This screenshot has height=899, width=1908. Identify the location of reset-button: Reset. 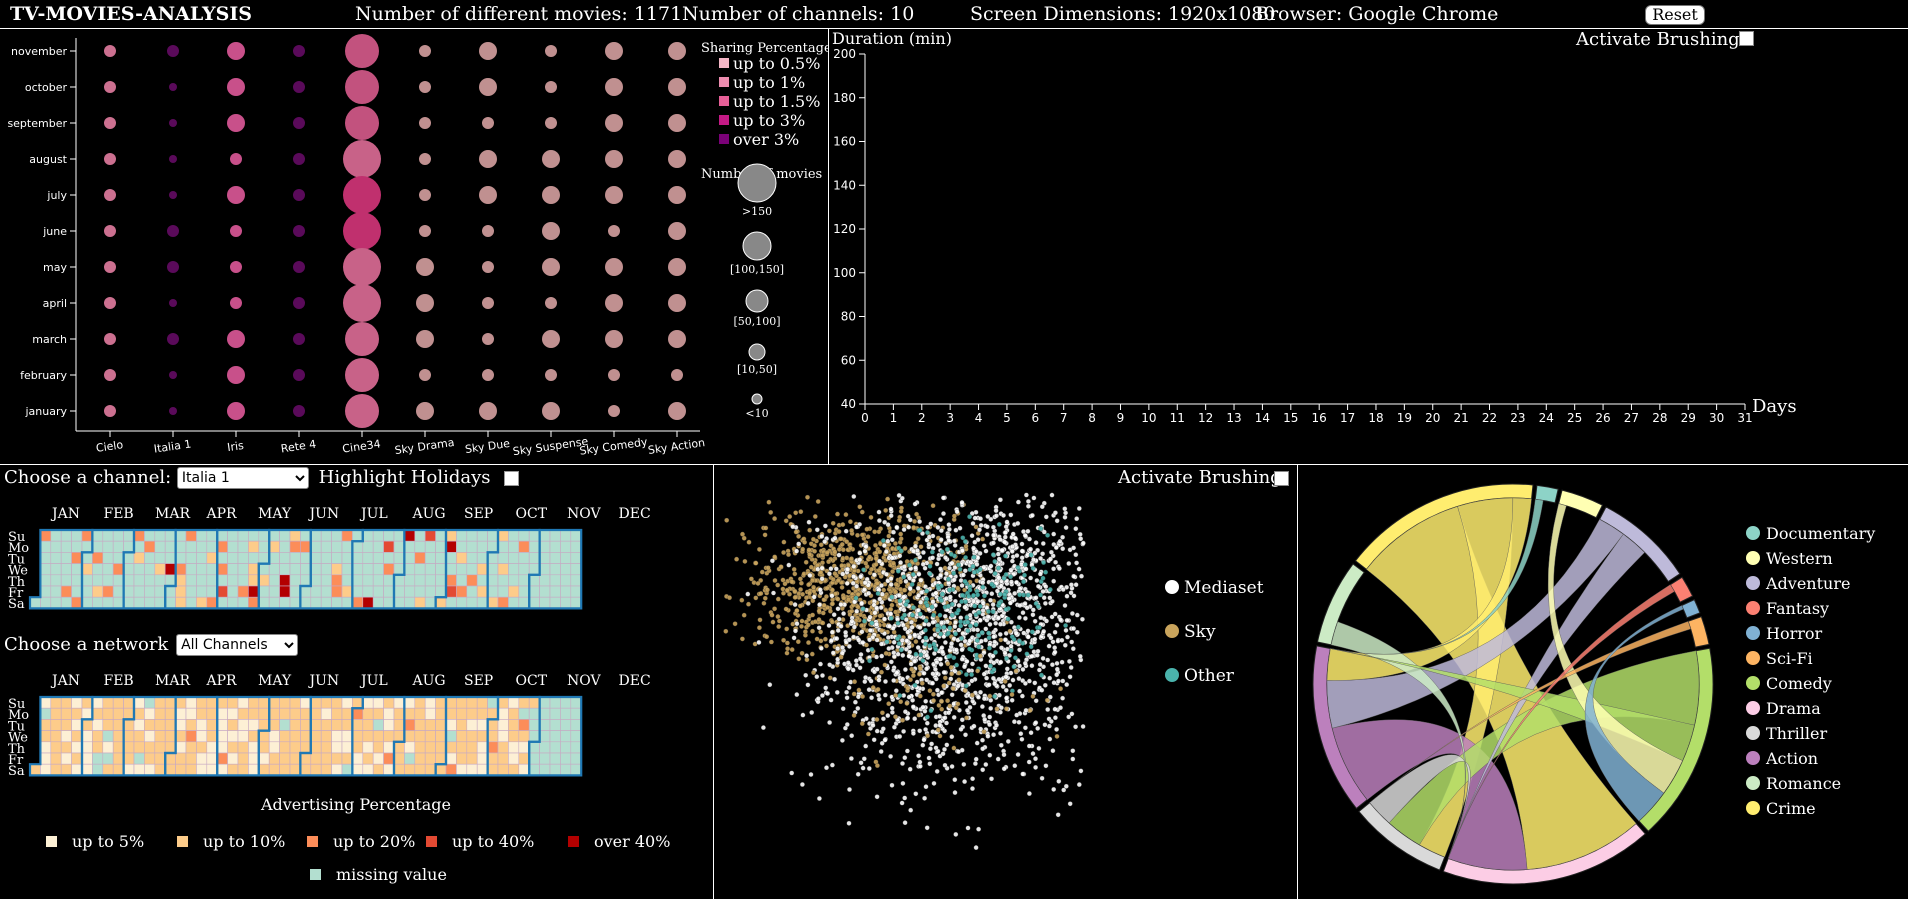
(1675, 15).